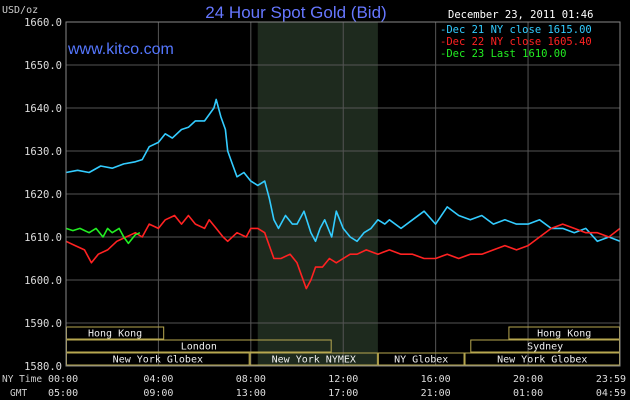 Image resolution: width=630 pixels, height=400 pixels. What do you see at coordinates (120, 49) in the screenshot?
I see `watermark: www.kitco.com` at bounding box center [120, 49].